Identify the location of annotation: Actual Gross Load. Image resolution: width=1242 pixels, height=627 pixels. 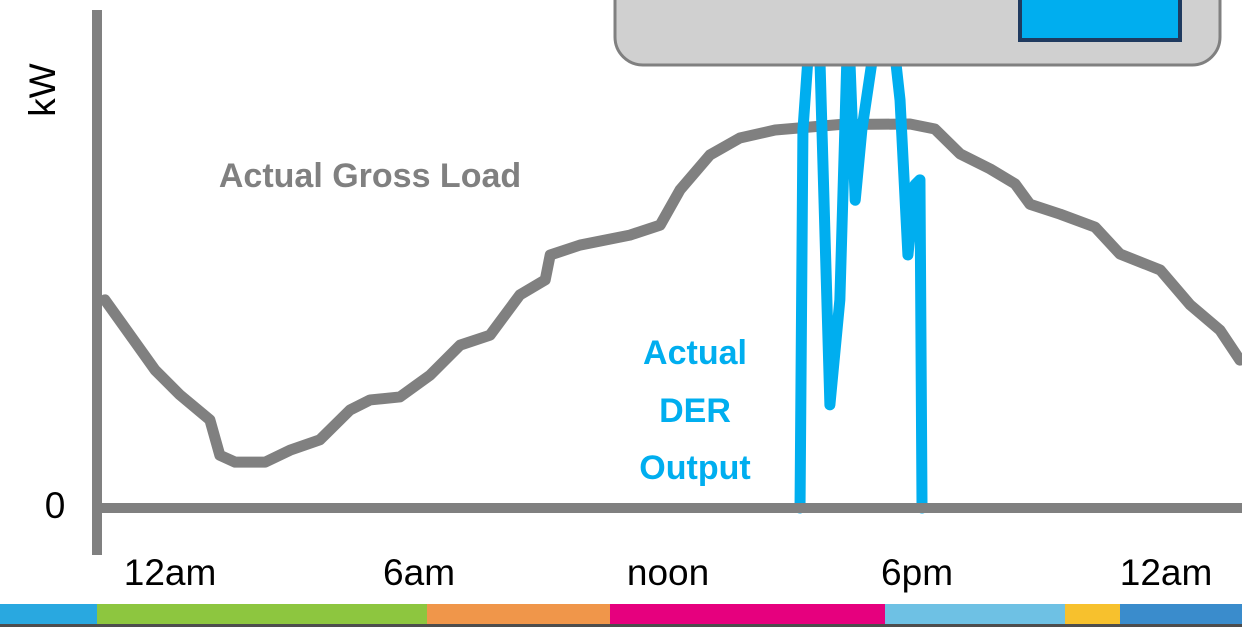
(370, 176).